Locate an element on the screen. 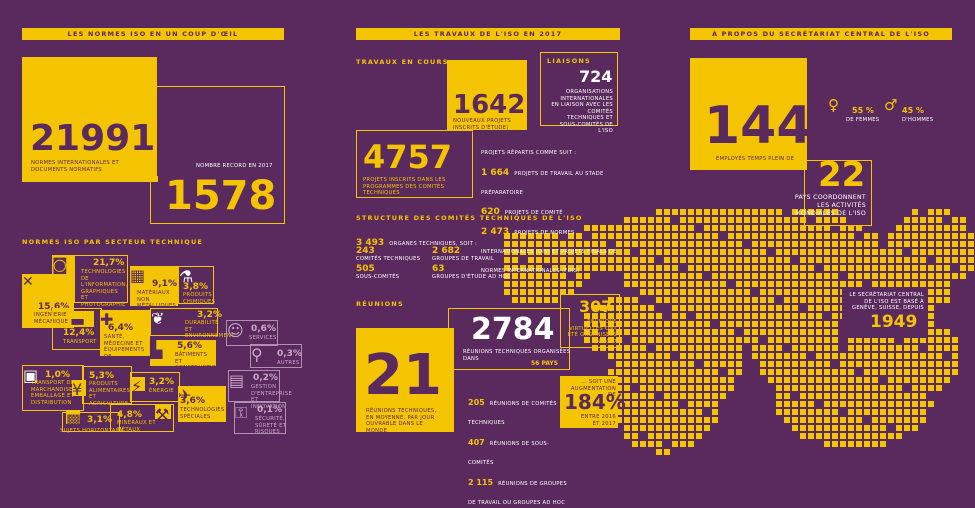 This screenshot has height=508, width=975. men-pct: 45 % is located at coordinates (913, 110).